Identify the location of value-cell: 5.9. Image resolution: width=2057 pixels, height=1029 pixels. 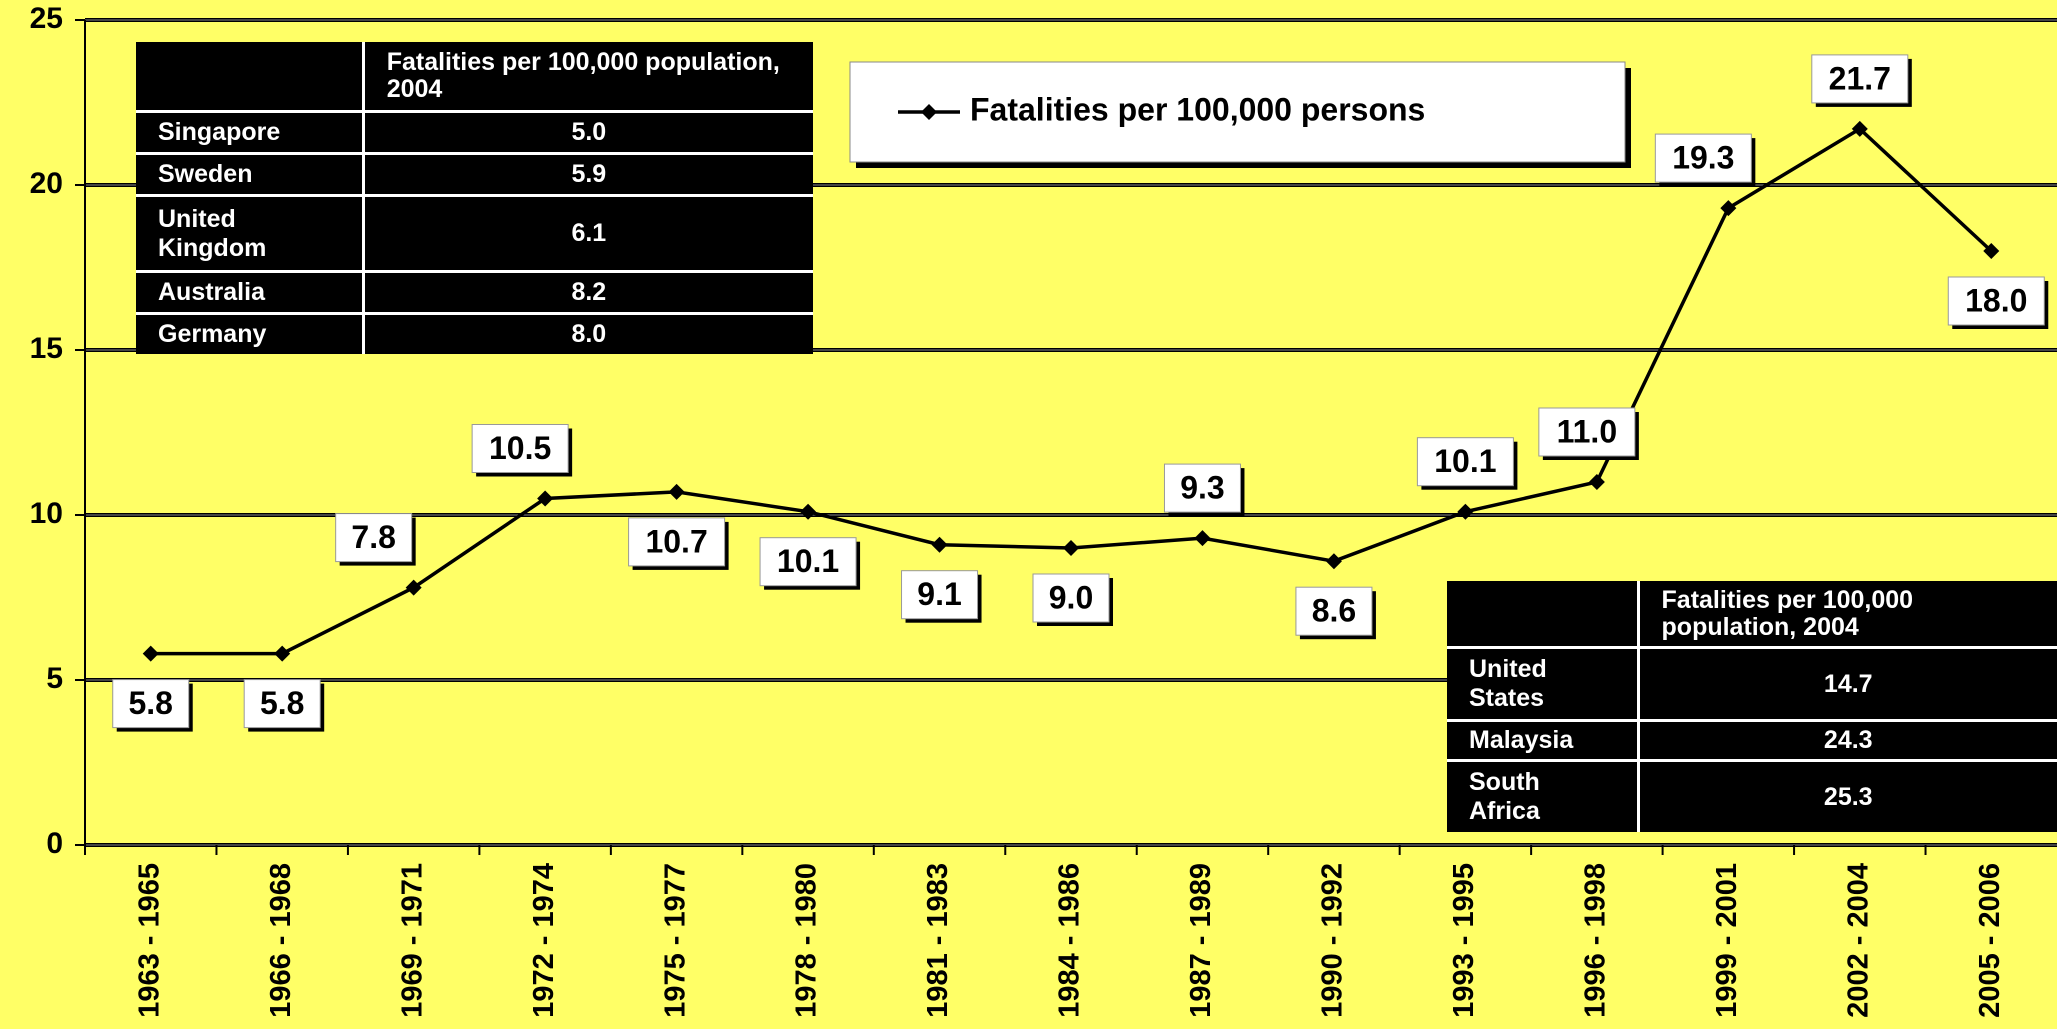
(587, 175).